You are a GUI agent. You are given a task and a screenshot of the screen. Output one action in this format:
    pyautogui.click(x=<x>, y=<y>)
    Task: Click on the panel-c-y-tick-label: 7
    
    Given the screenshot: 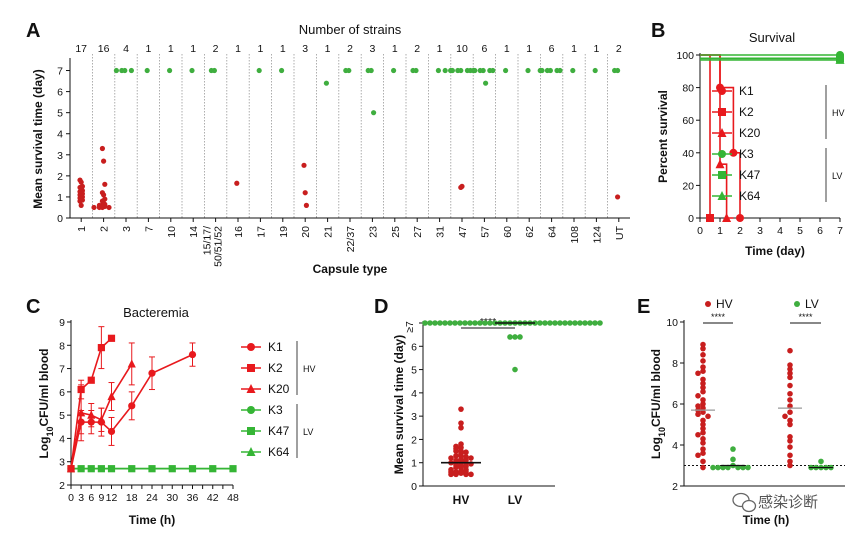 What is the action you would take?
    pyautogui.click(x=62, y=370)
    